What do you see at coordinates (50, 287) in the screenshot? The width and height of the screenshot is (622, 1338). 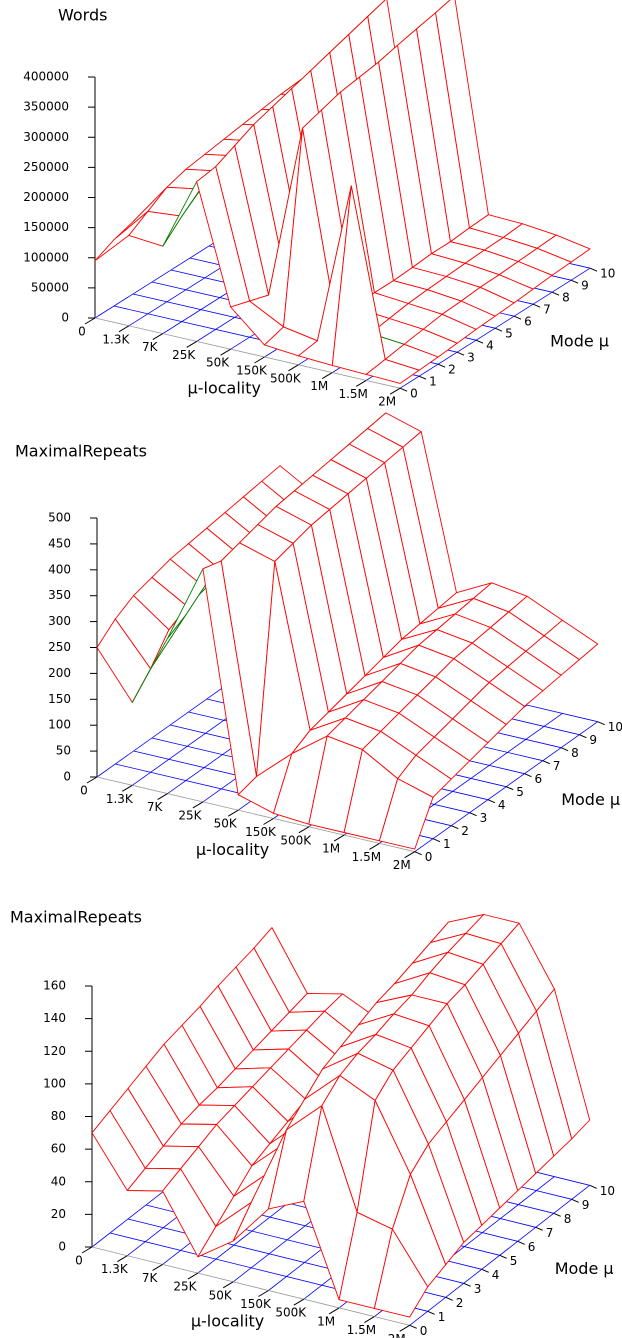 I see `z-tick-label: 50000` at bounding box center [50, 287].